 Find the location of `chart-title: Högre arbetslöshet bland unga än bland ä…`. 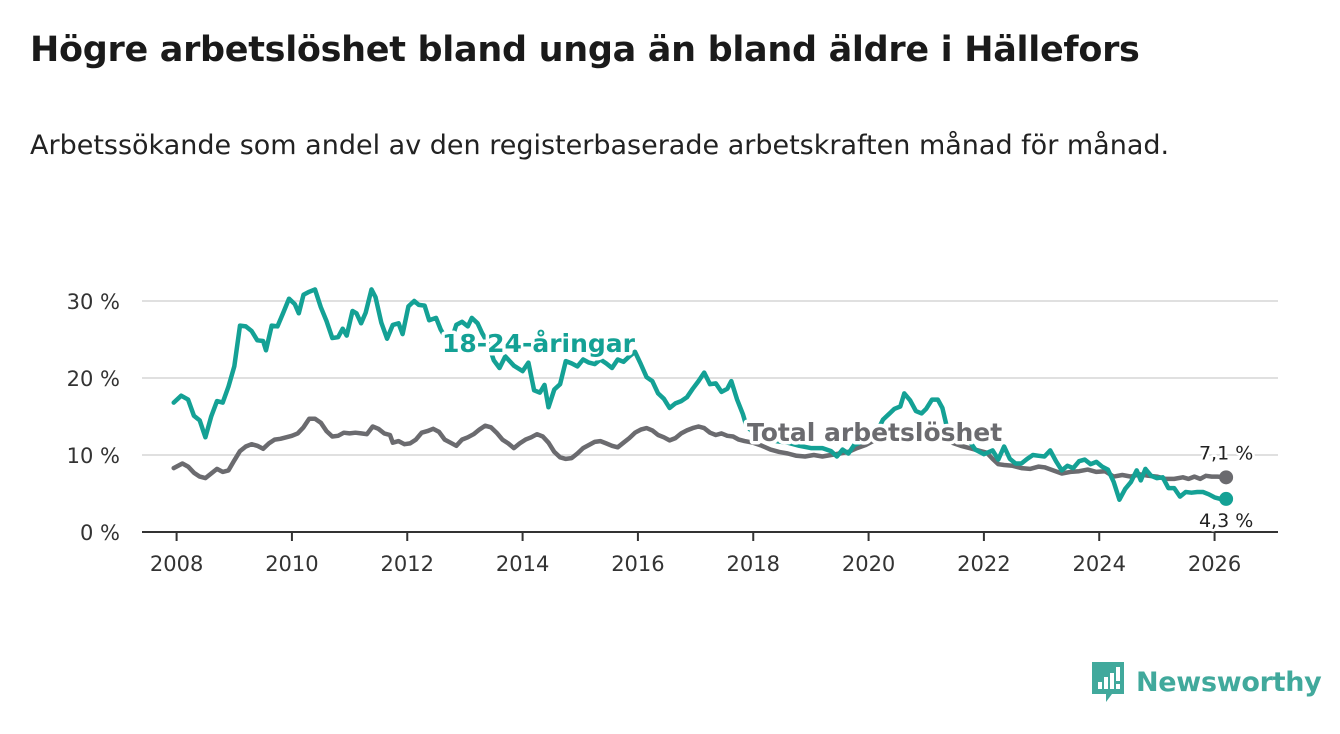

chart-title: Högre arbetslöshet bland unga än bland ä… is located at coordinates (585, 50).